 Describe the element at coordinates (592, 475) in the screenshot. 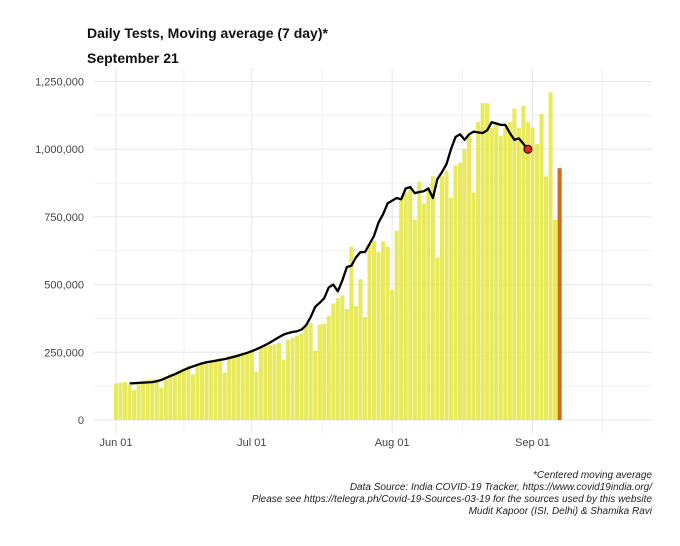

I see `caption-note: *Centered moving average` at that location.